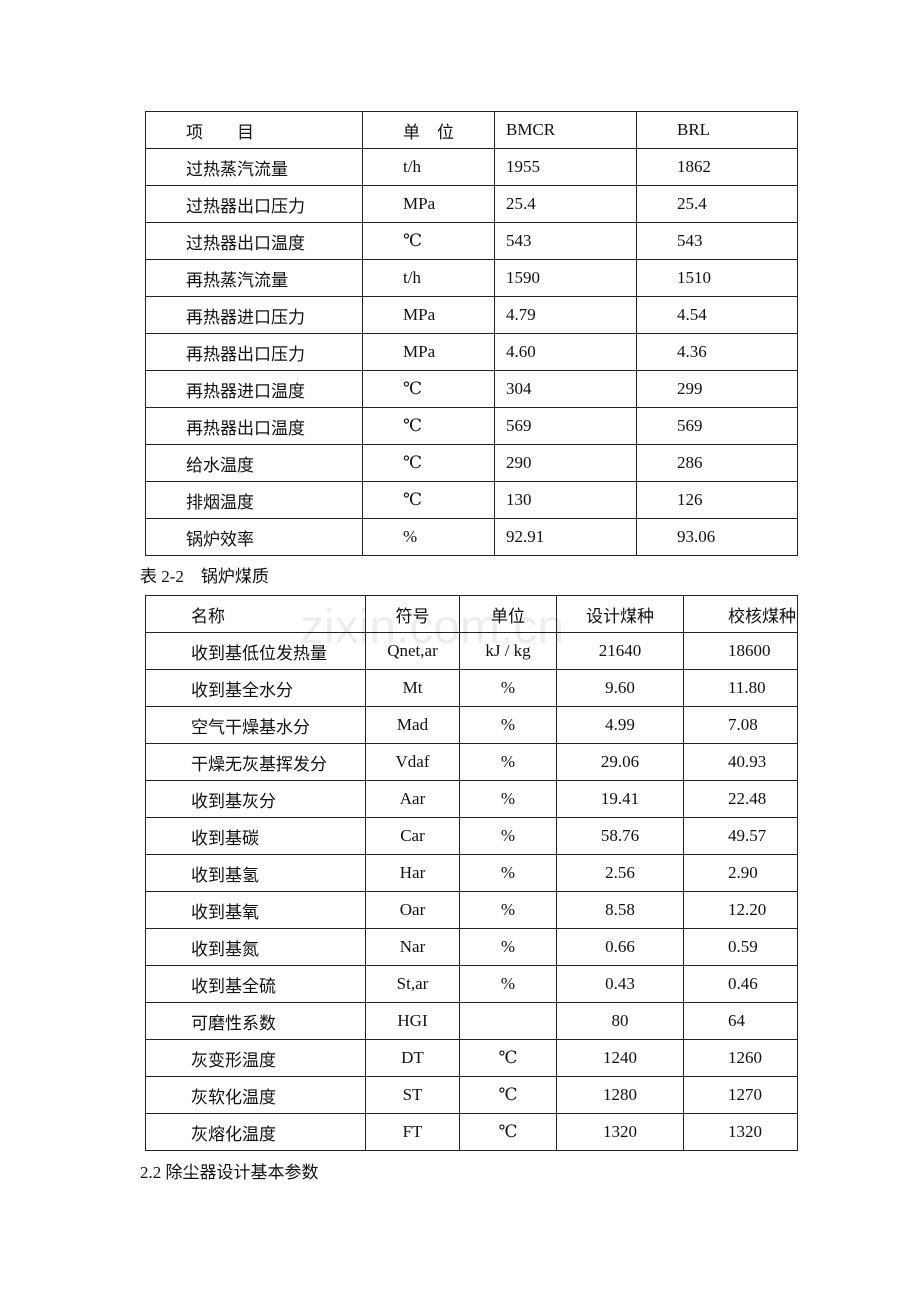 The width and height of the screenshot is (920, 1302). What do you see at coordinates (471, 910) in the screenshot?
I see `row: 收到基氧 Oar% 8.58 12.20` at bounding box center [471, 910].